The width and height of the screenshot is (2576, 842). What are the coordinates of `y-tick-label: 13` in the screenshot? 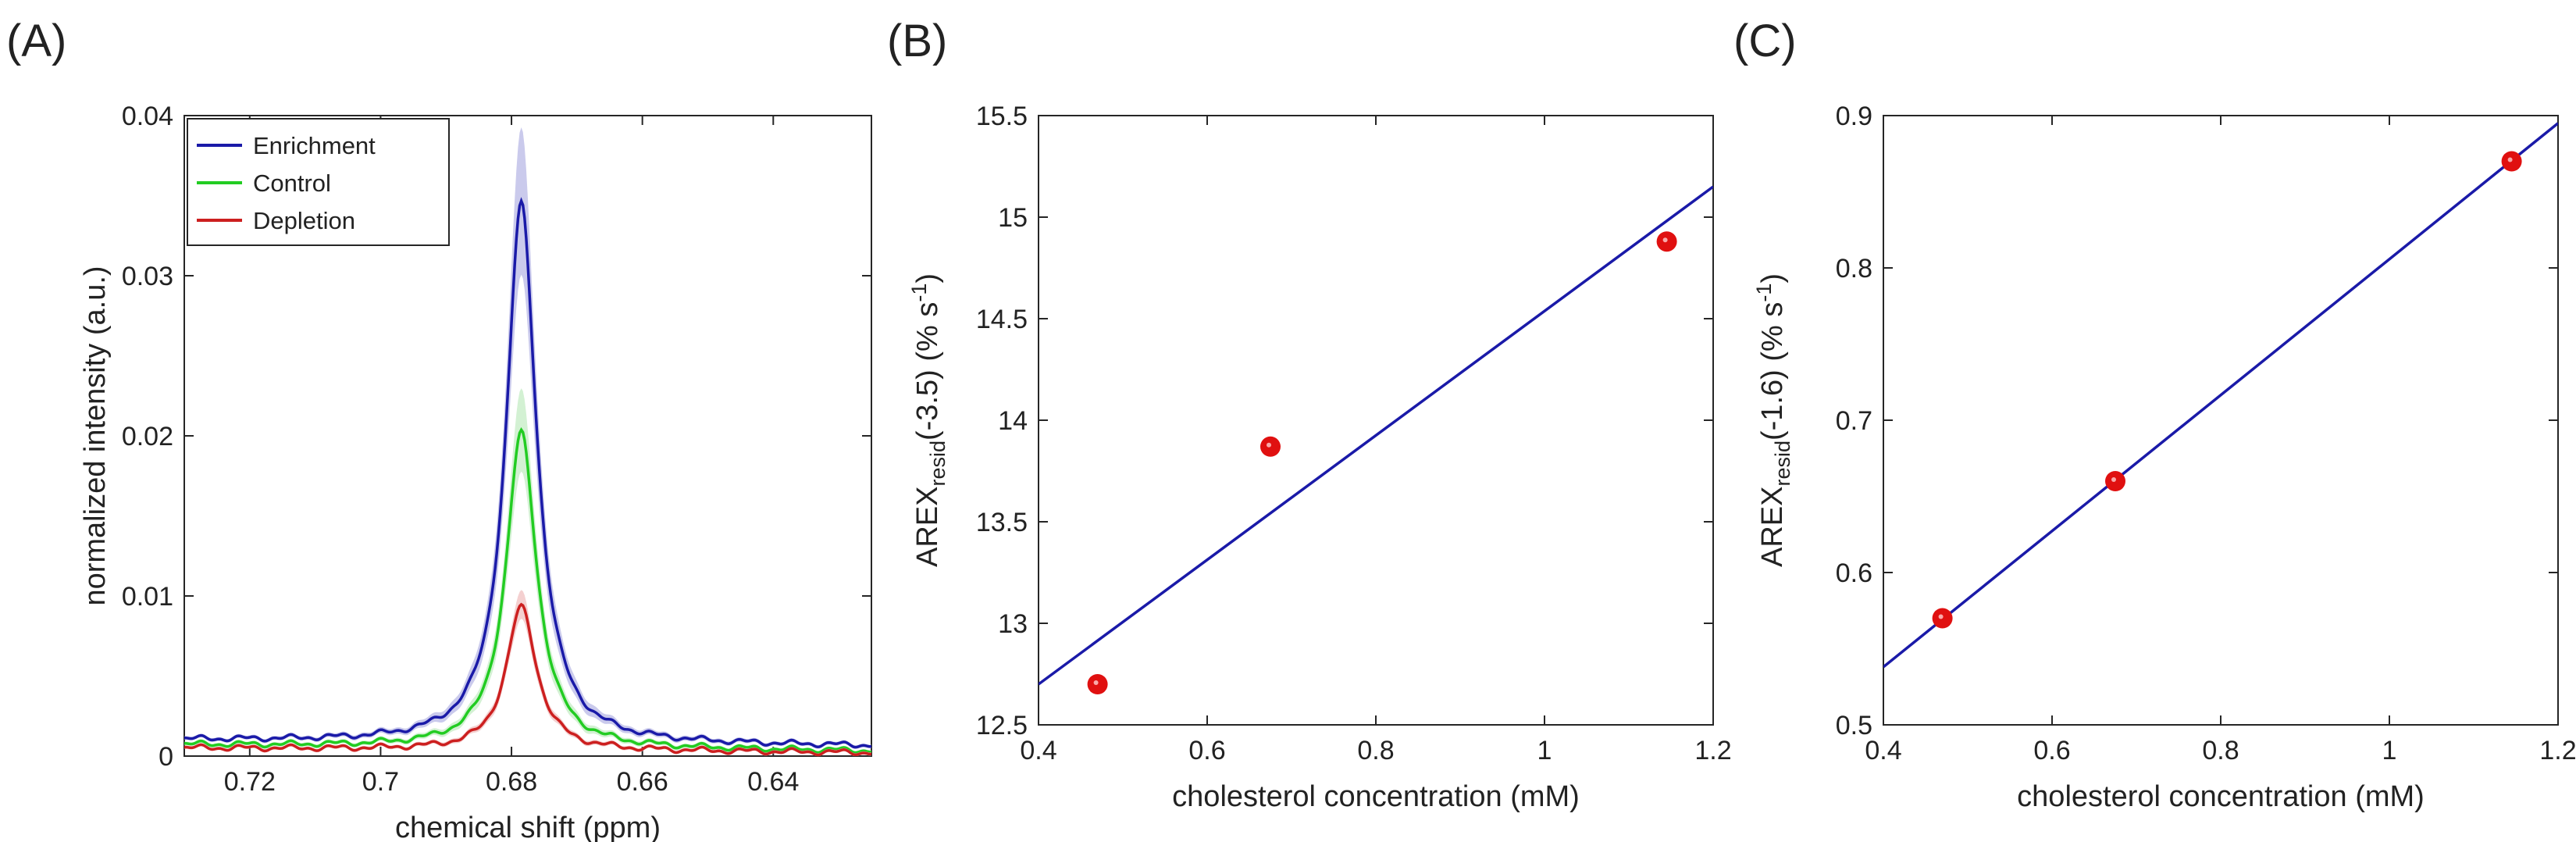 It's located at (1013, 624).